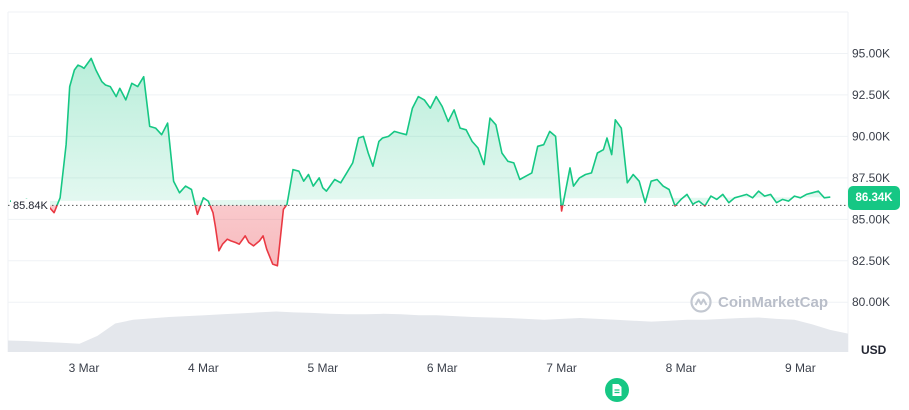 Image resolution: width=909 pixels, height=410 pixels. What do you see at coordinates (681, 368) in the screenshot?
I see `x-tick-label: 8 Mar` at bounding box center [681, 368].